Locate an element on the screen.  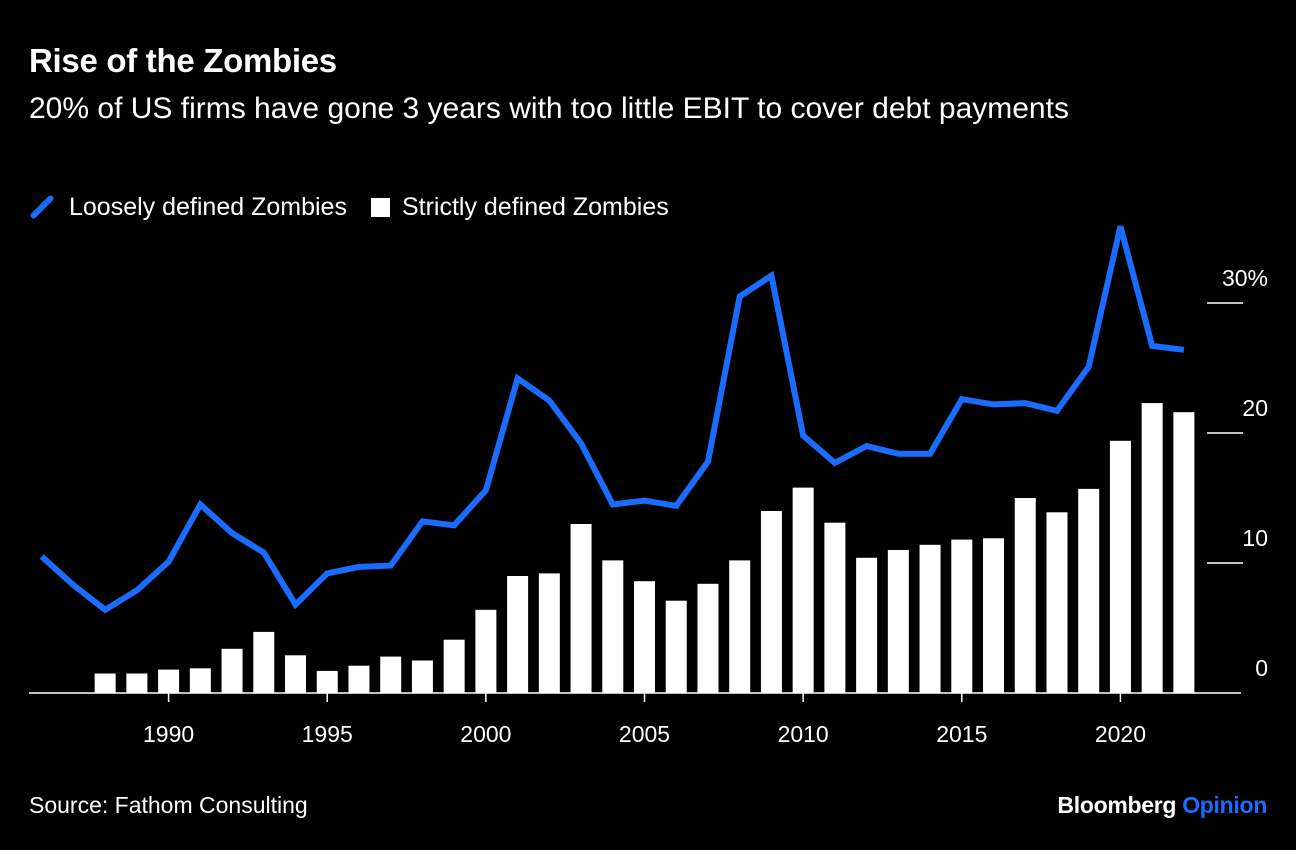
y-tick-label: 20 is located at coordinates (1255, 408).